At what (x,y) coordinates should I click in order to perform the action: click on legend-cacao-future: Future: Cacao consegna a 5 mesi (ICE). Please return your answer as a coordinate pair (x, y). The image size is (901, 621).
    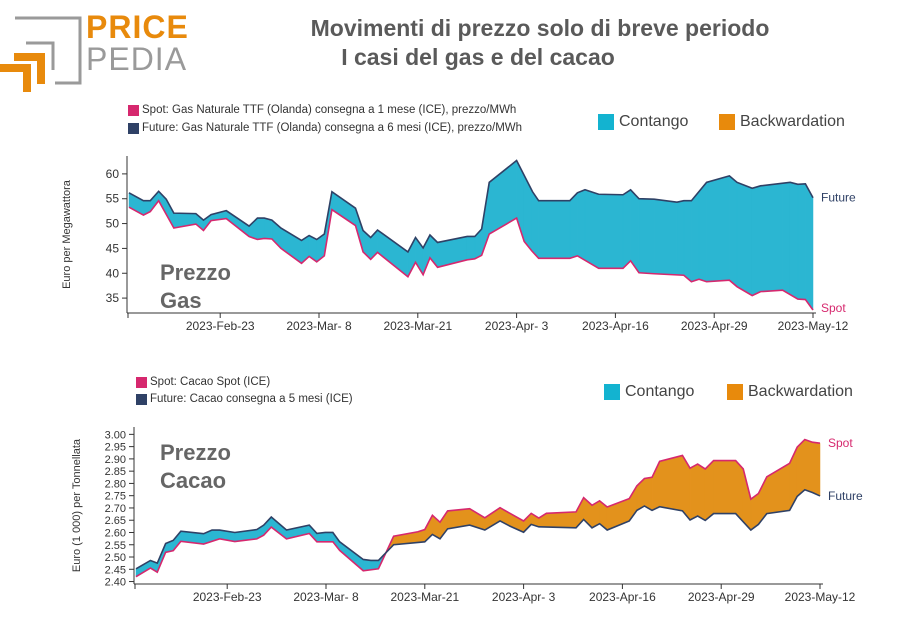
    Looking at the image, I should click on (244, 399).